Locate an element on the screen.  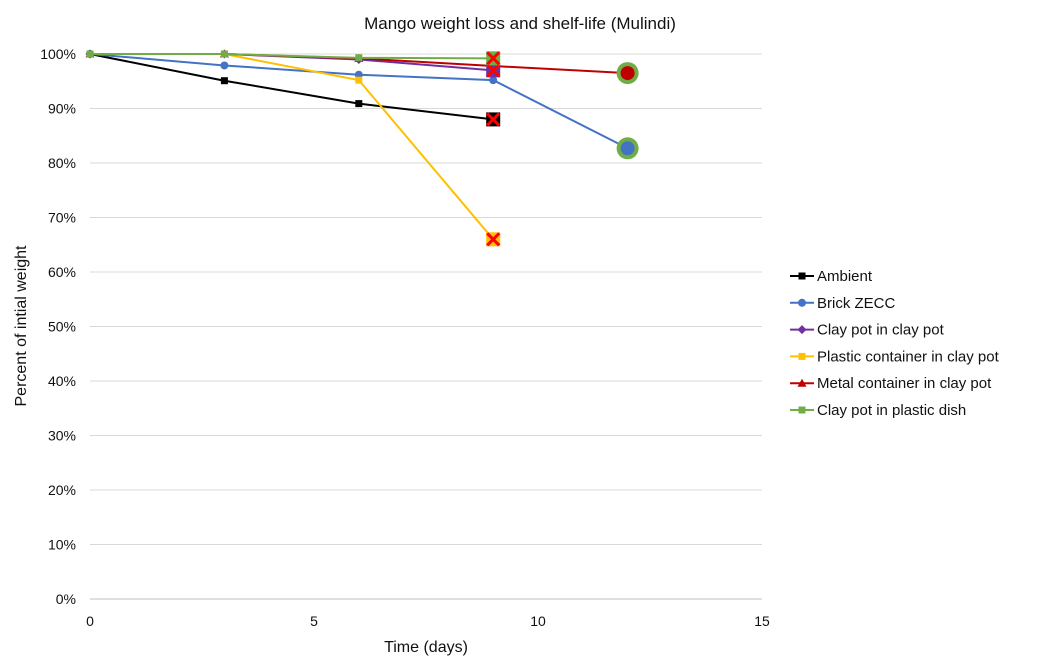
x-tick-label: 15 is located at coordinates (762, 621).